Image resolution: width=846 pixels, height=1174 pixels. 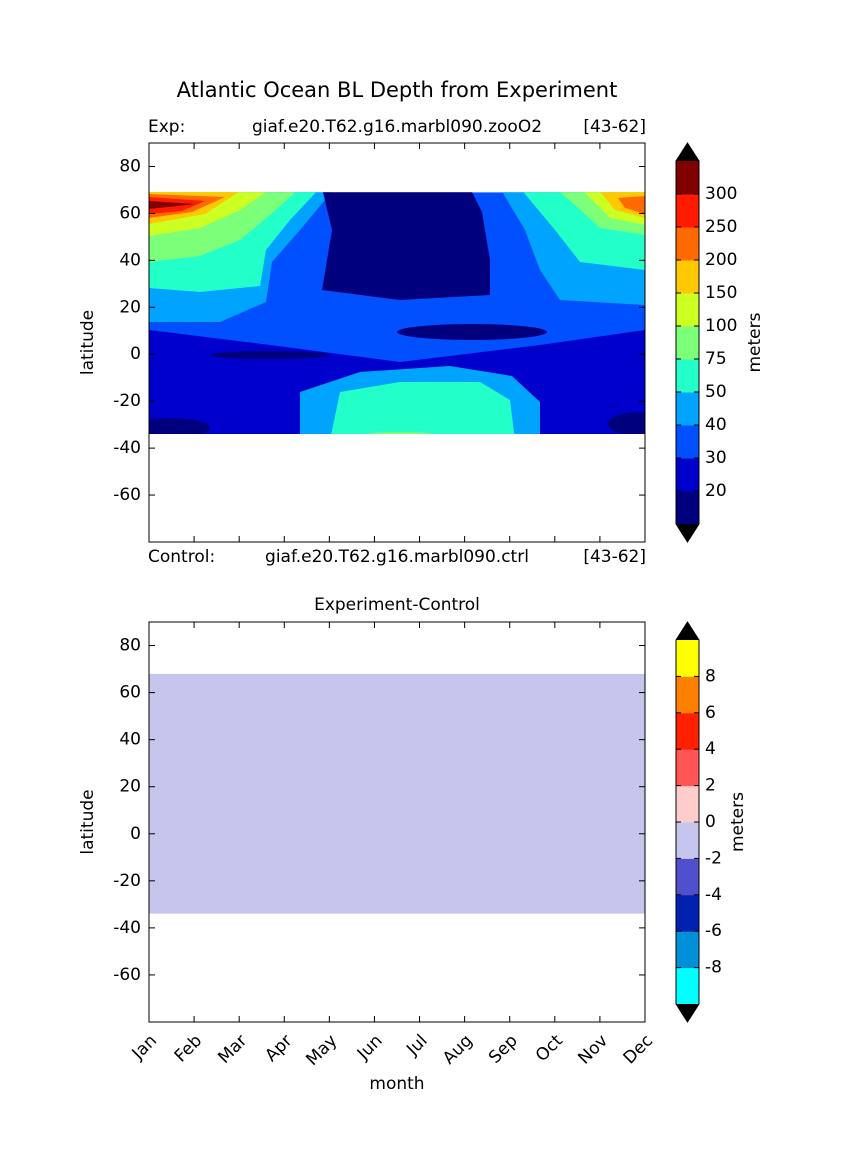 I want to click on colorbar-tick-label: 150, so click(x=721, y=293).